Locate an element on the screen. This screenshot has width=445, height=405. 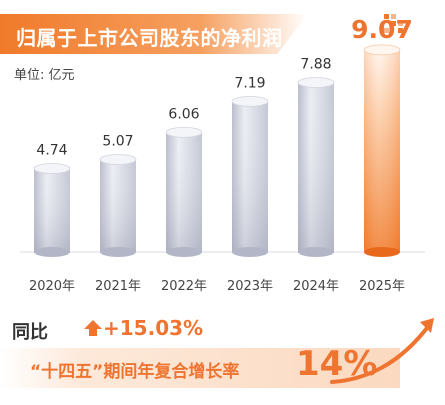
x-tick-label-0: 2020年 is located at coordinates (52, 286).